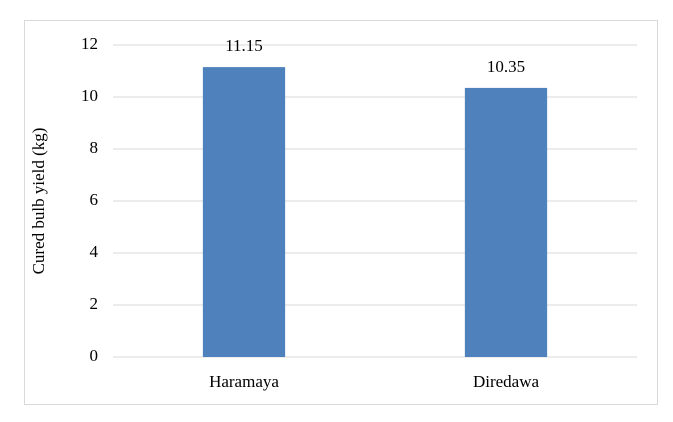 The width and height of the screenshot is (673, 422). What do you see at coordinates (94, 303) in the screenshot?
I see `y-tick-label: 2` at bounding box center [94, 303].